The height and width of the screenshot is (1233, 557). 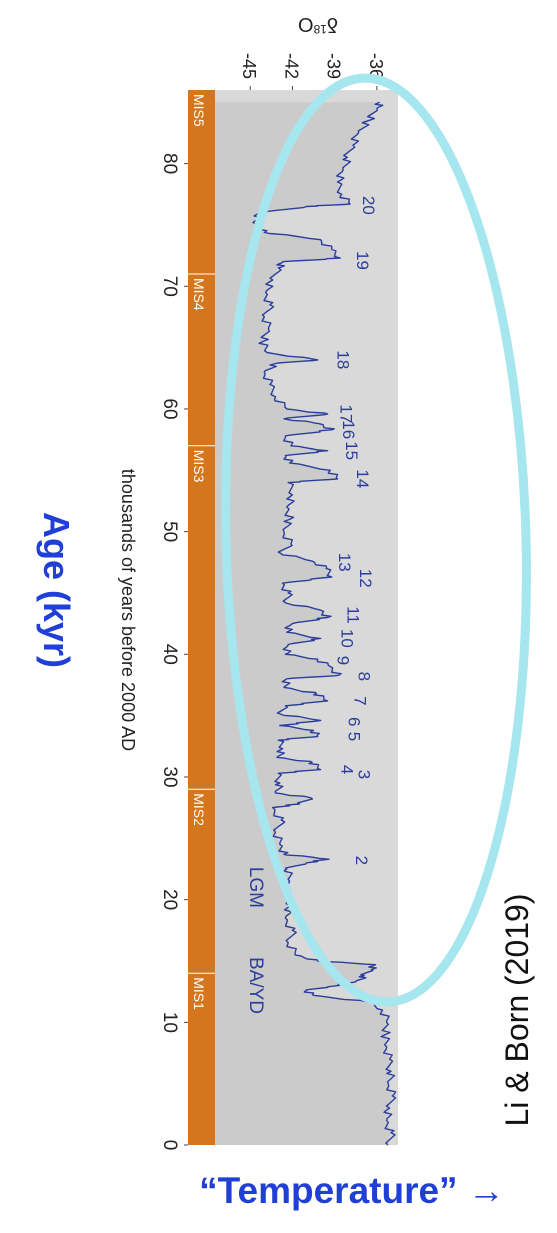 I want to click on event-label: 13, so click(x=344, y=562).